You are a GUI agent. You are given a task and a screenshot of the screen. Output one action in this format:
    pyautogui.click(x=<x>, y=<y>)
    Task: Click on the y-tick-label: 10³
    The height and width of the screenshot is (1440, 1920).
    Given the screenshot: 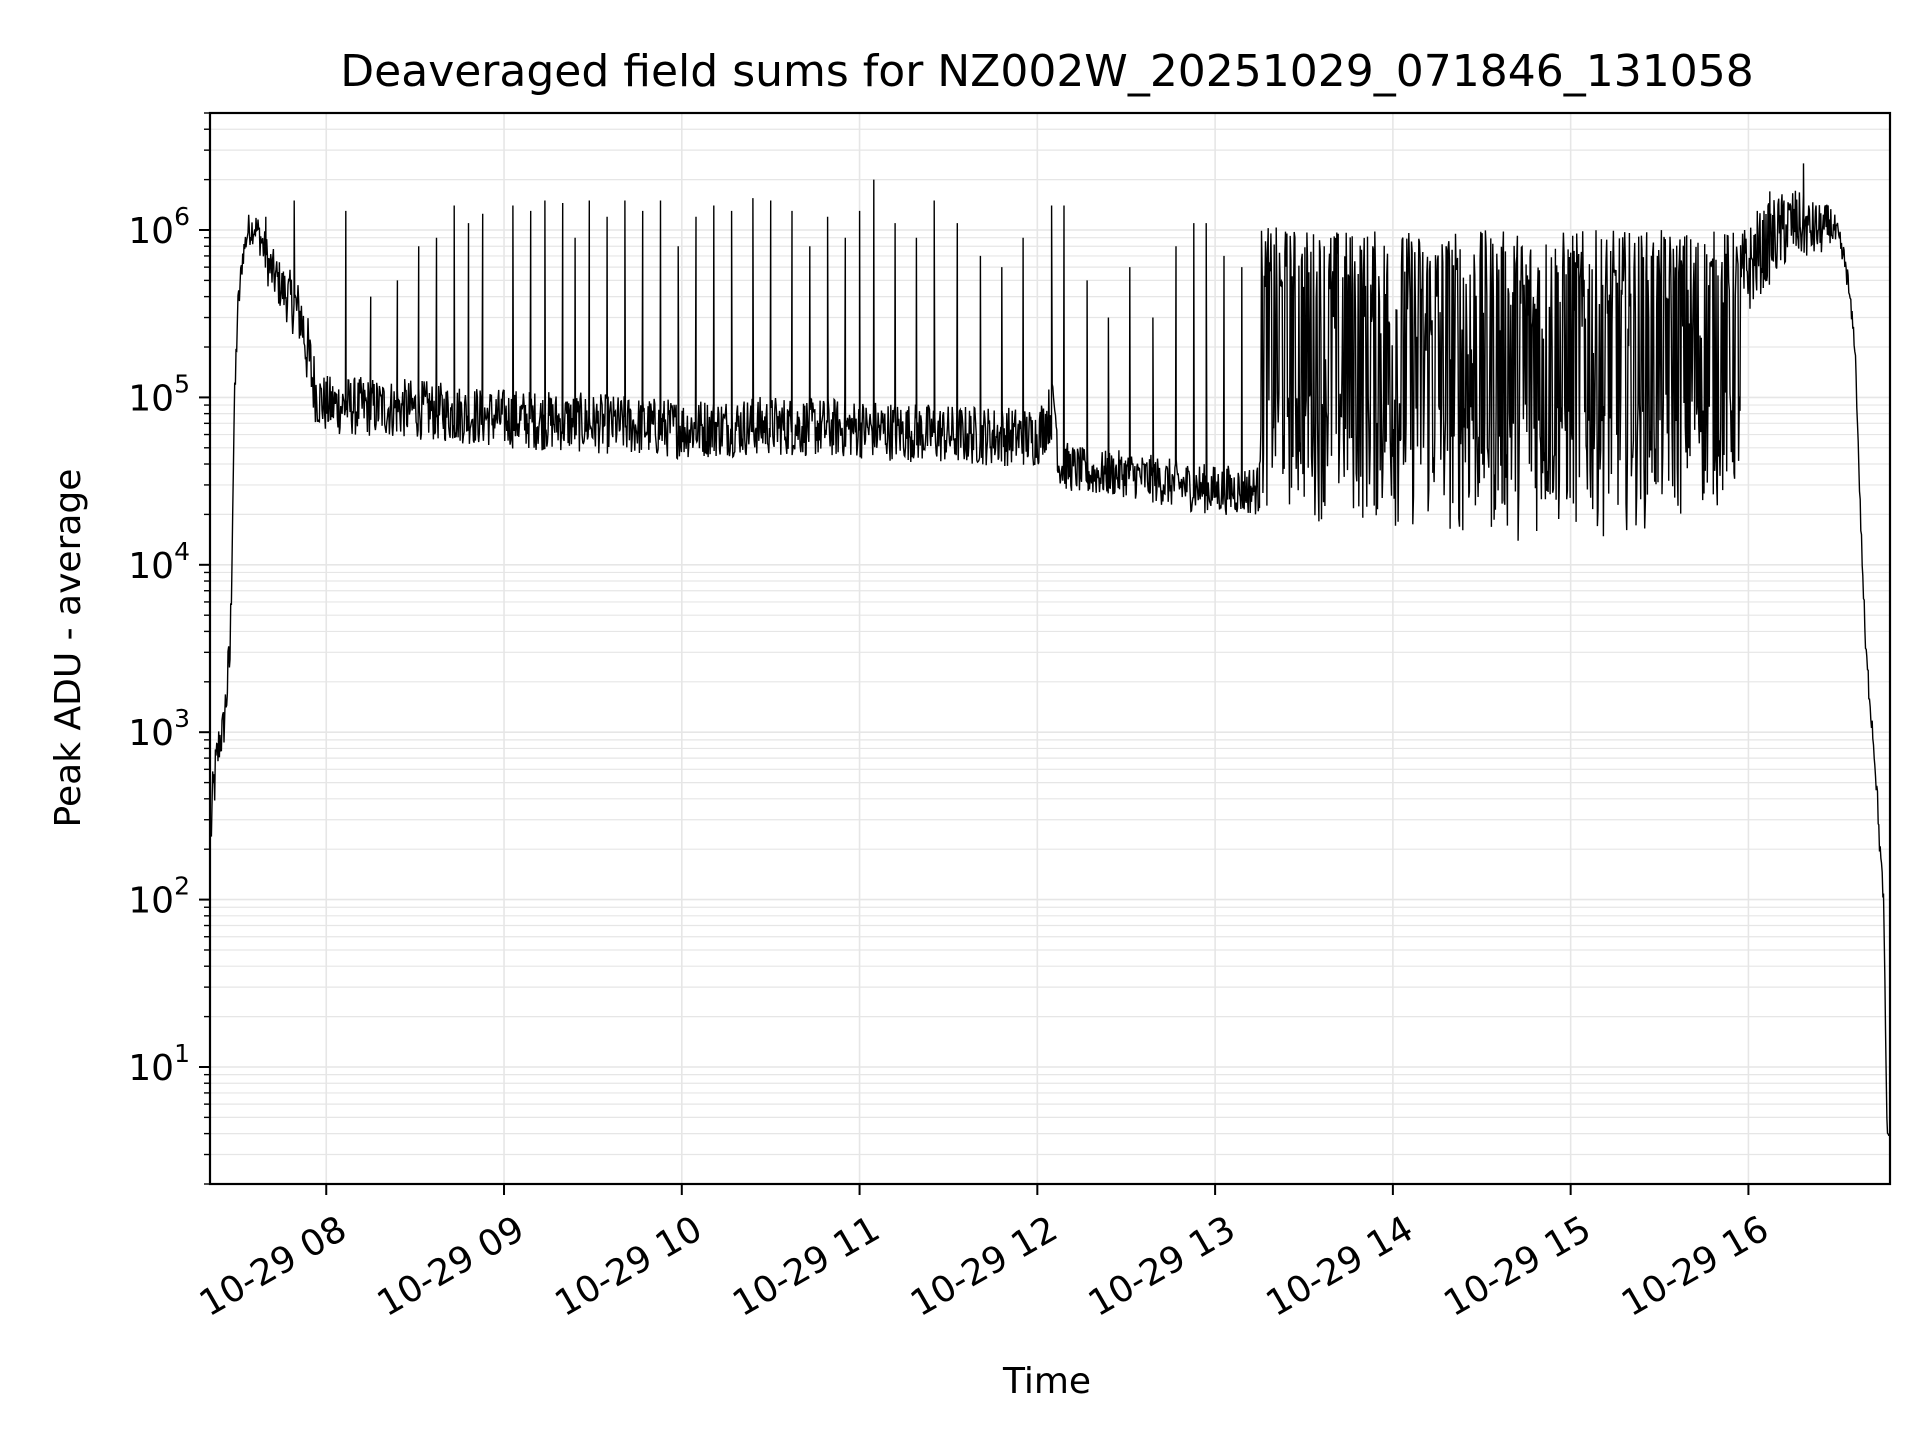 What is the action you would take?
    pyautogui.click(x=159, y=729)
    